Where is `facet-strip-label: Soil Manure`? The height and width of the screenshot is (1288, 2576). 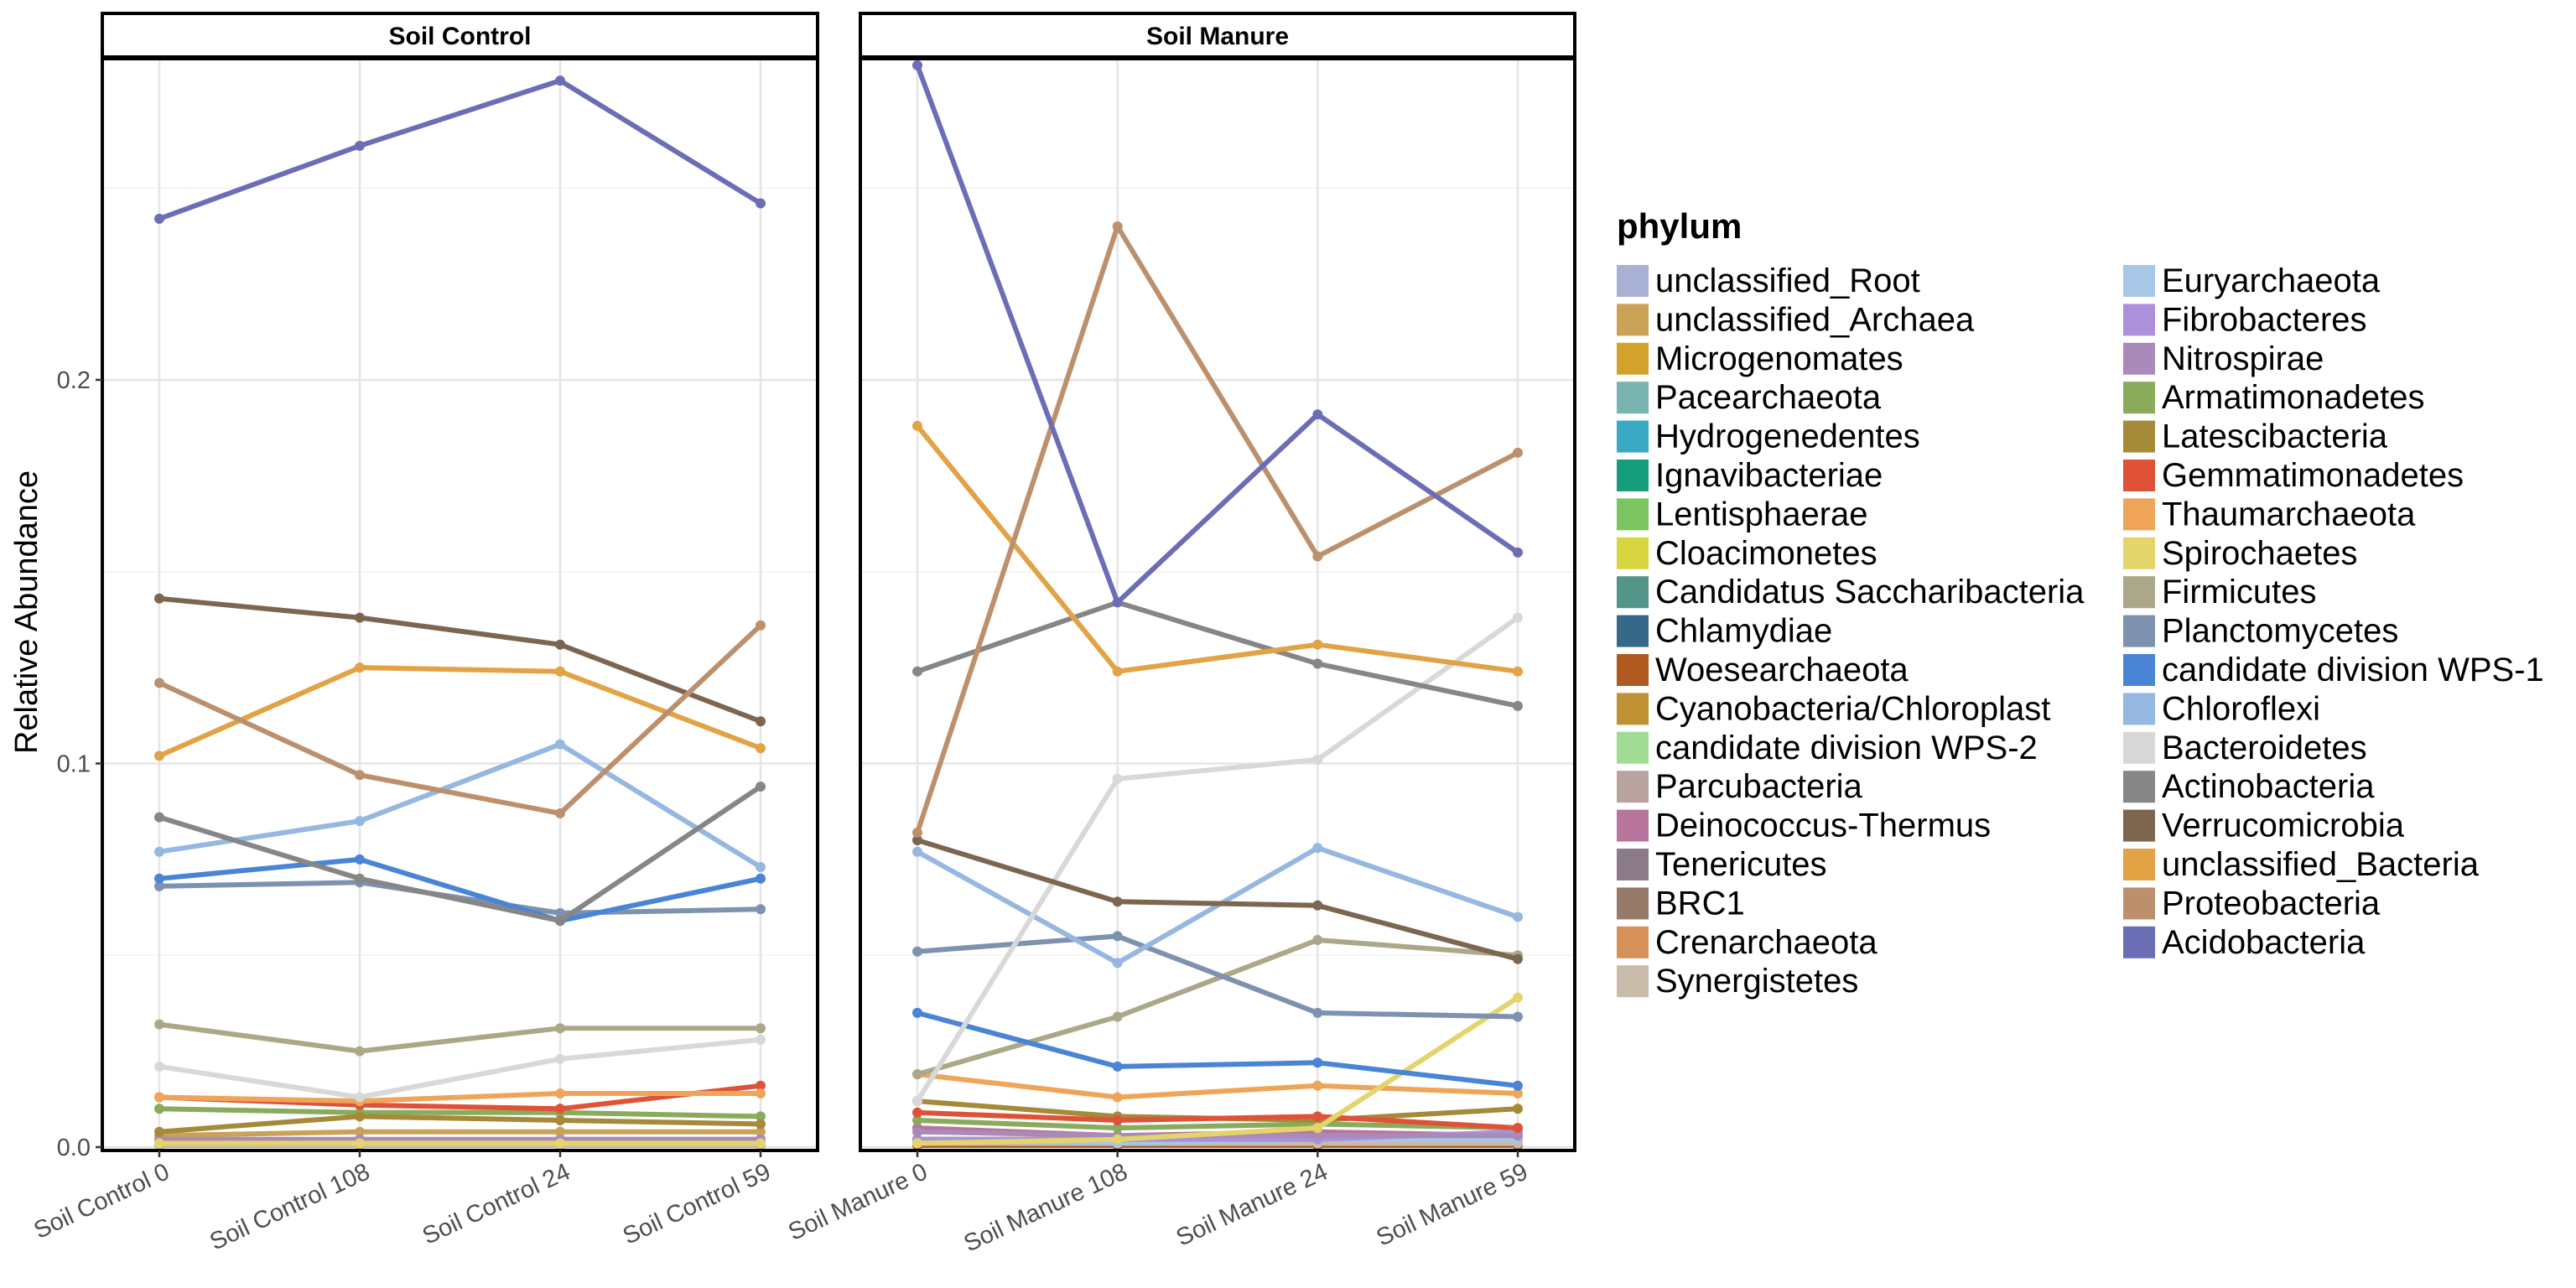 facet-strip-label: Soil Manure is located at coordinates (1217, 36).